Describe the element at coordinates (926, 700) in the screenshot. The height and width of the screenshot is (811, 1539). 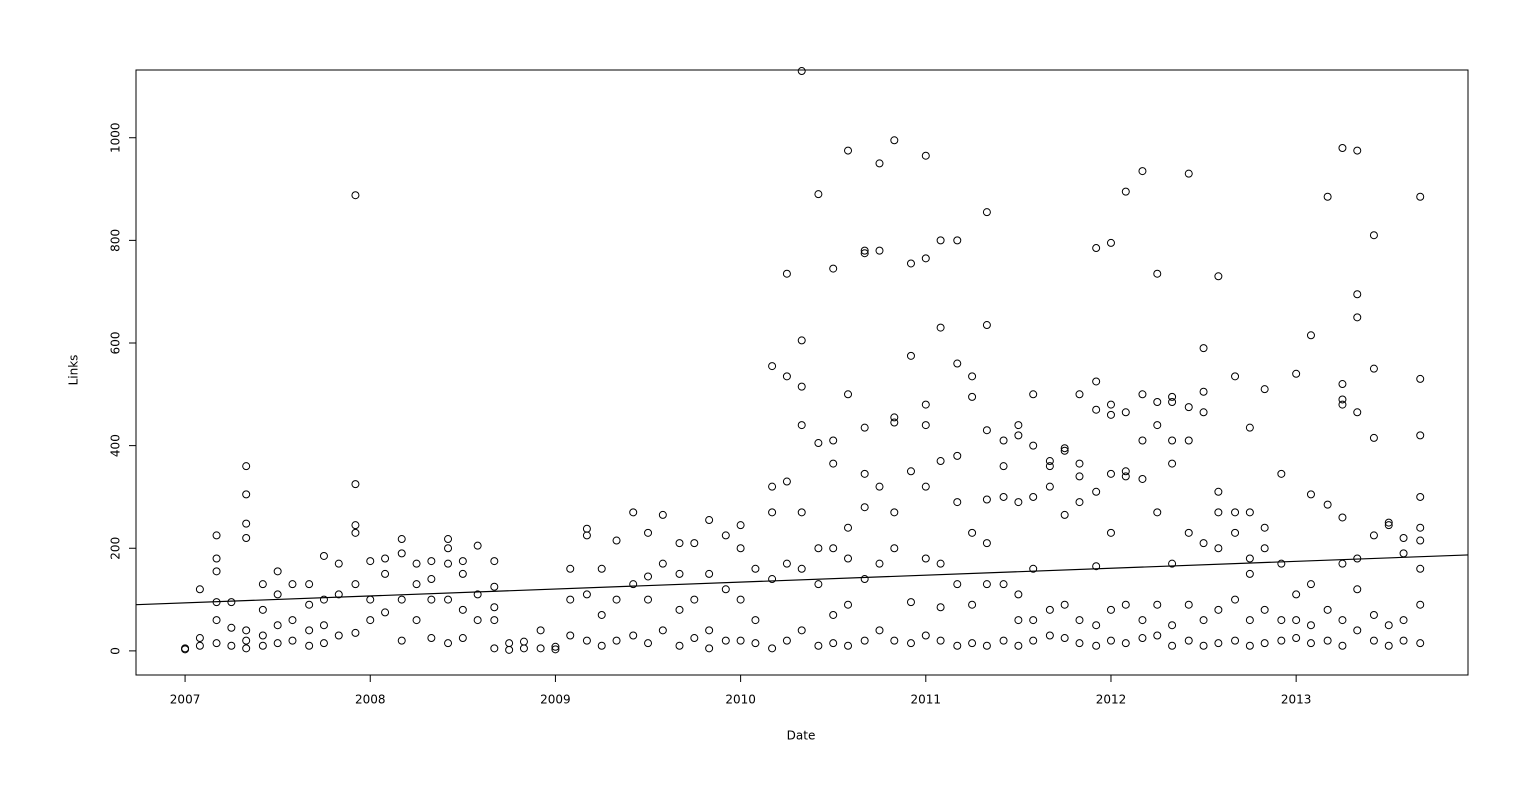
I see `x-tick-label: 2011` at that location.